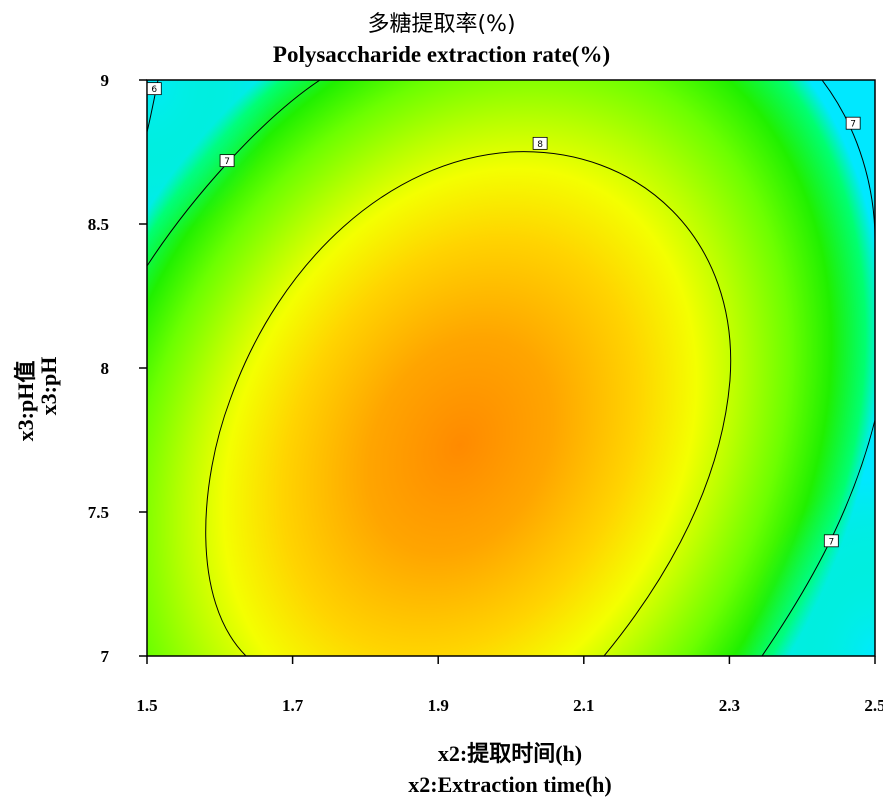 The image size is (883, 810). Describe the element at coordinates (105, 368) in the screenshot. I see `y-tick-label: 8` at that location.